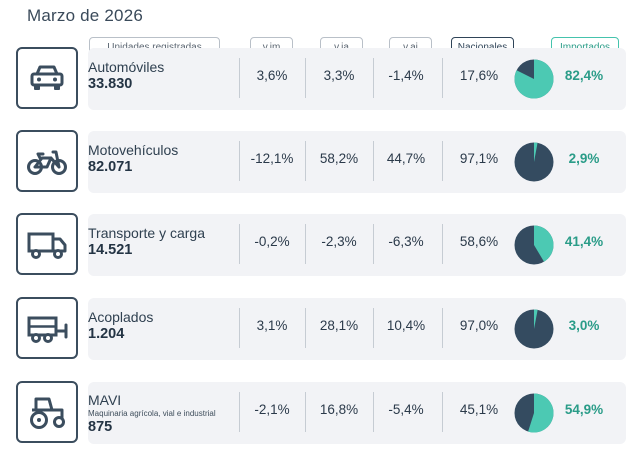 Image resolution: width=640 pixels, height=458 pixels. I want to click on category-subtitle: Maquinaria agrícola, vial e industrial, so click(152, 413).